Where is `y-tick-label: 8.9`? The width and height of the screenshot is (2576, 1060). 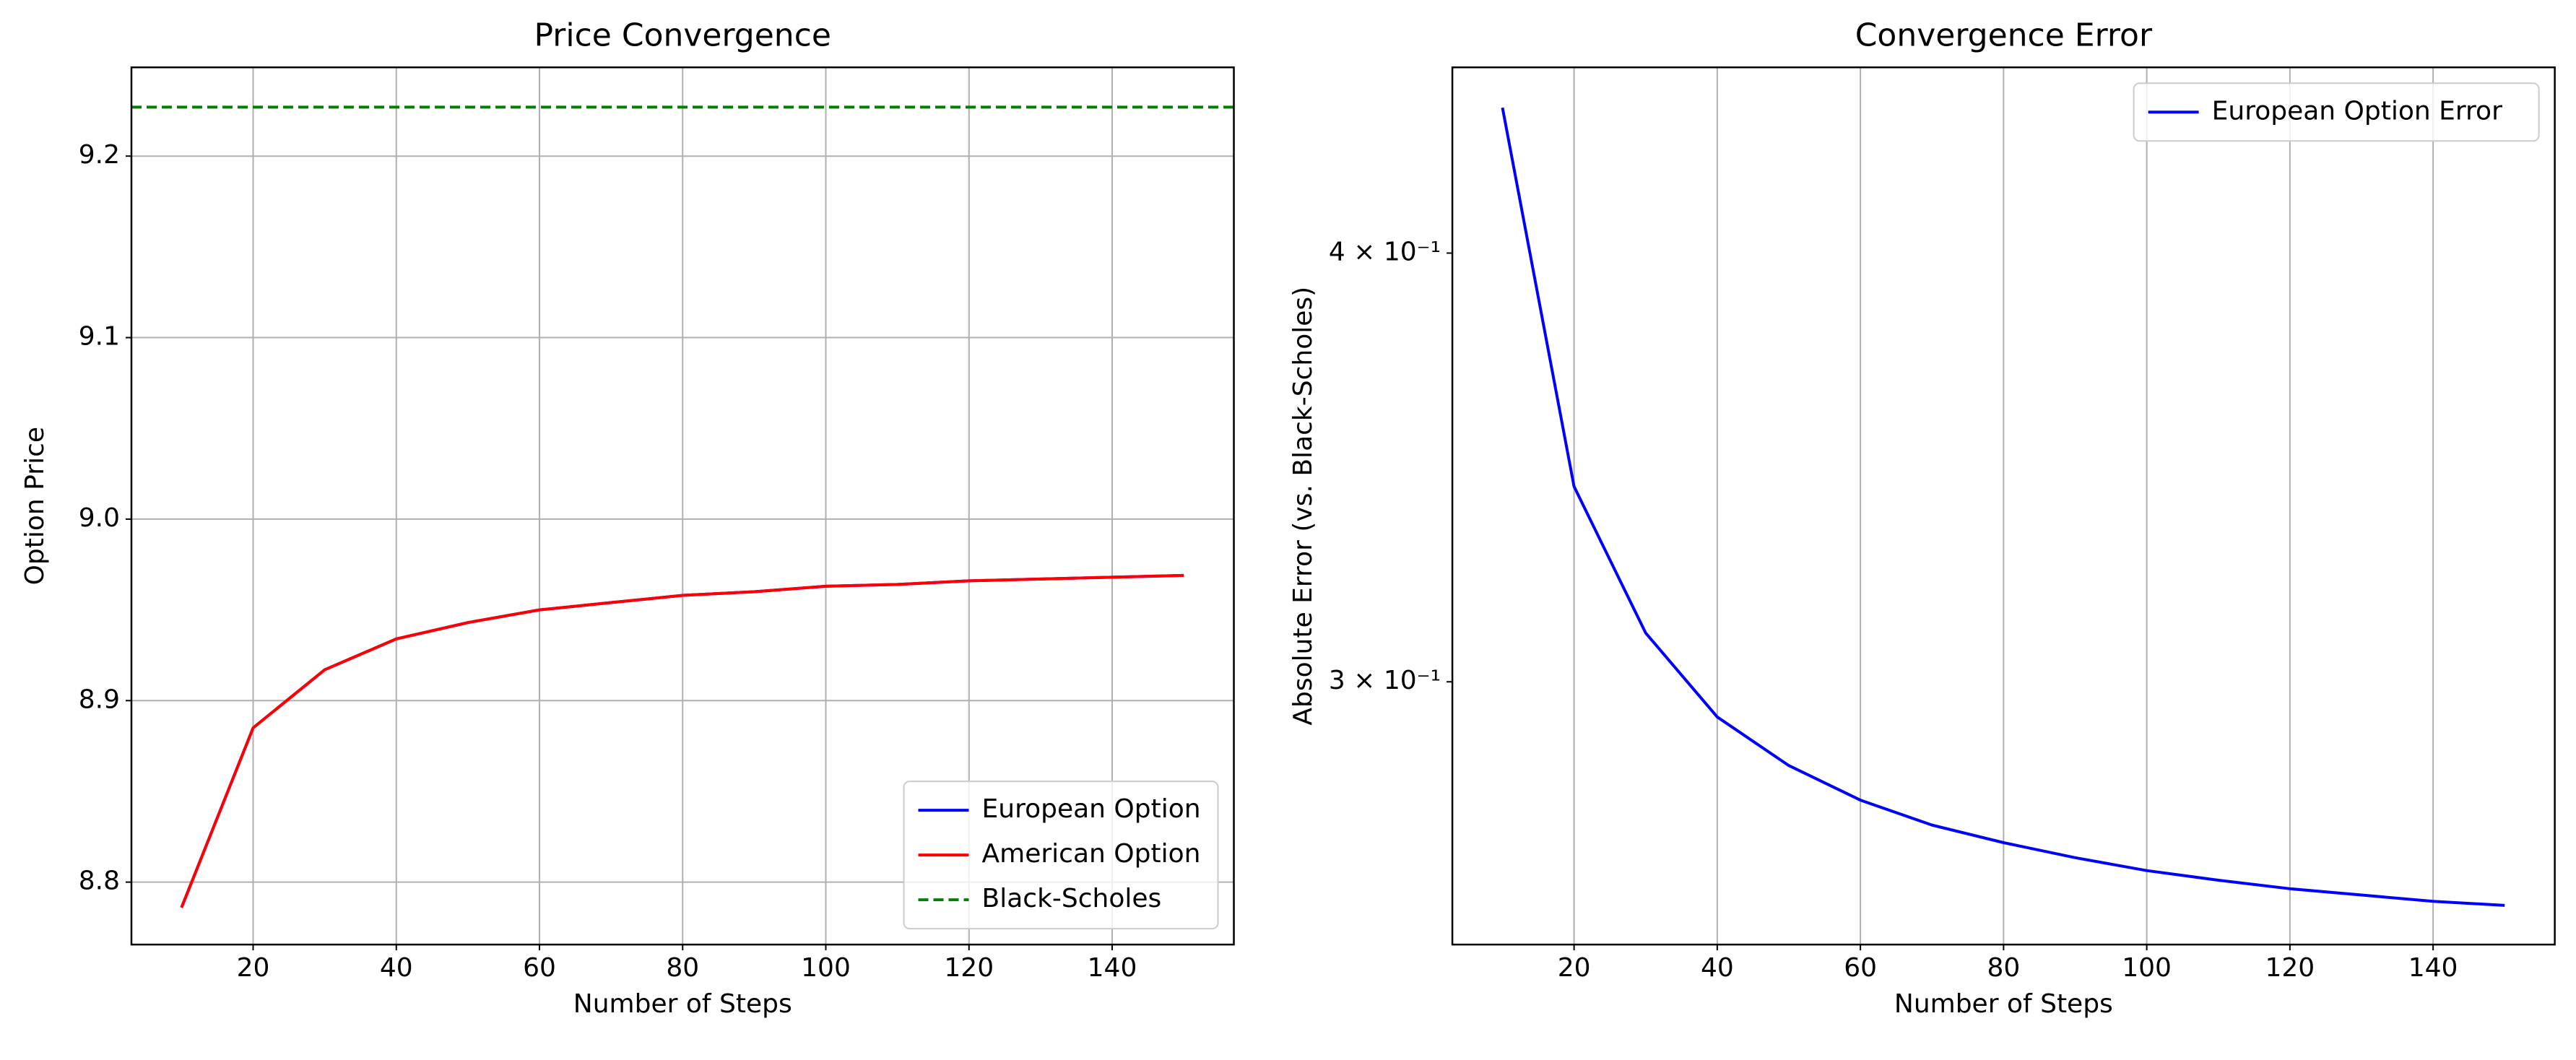 y-tick-label: 8.9 is located at coordinates (99, 699).